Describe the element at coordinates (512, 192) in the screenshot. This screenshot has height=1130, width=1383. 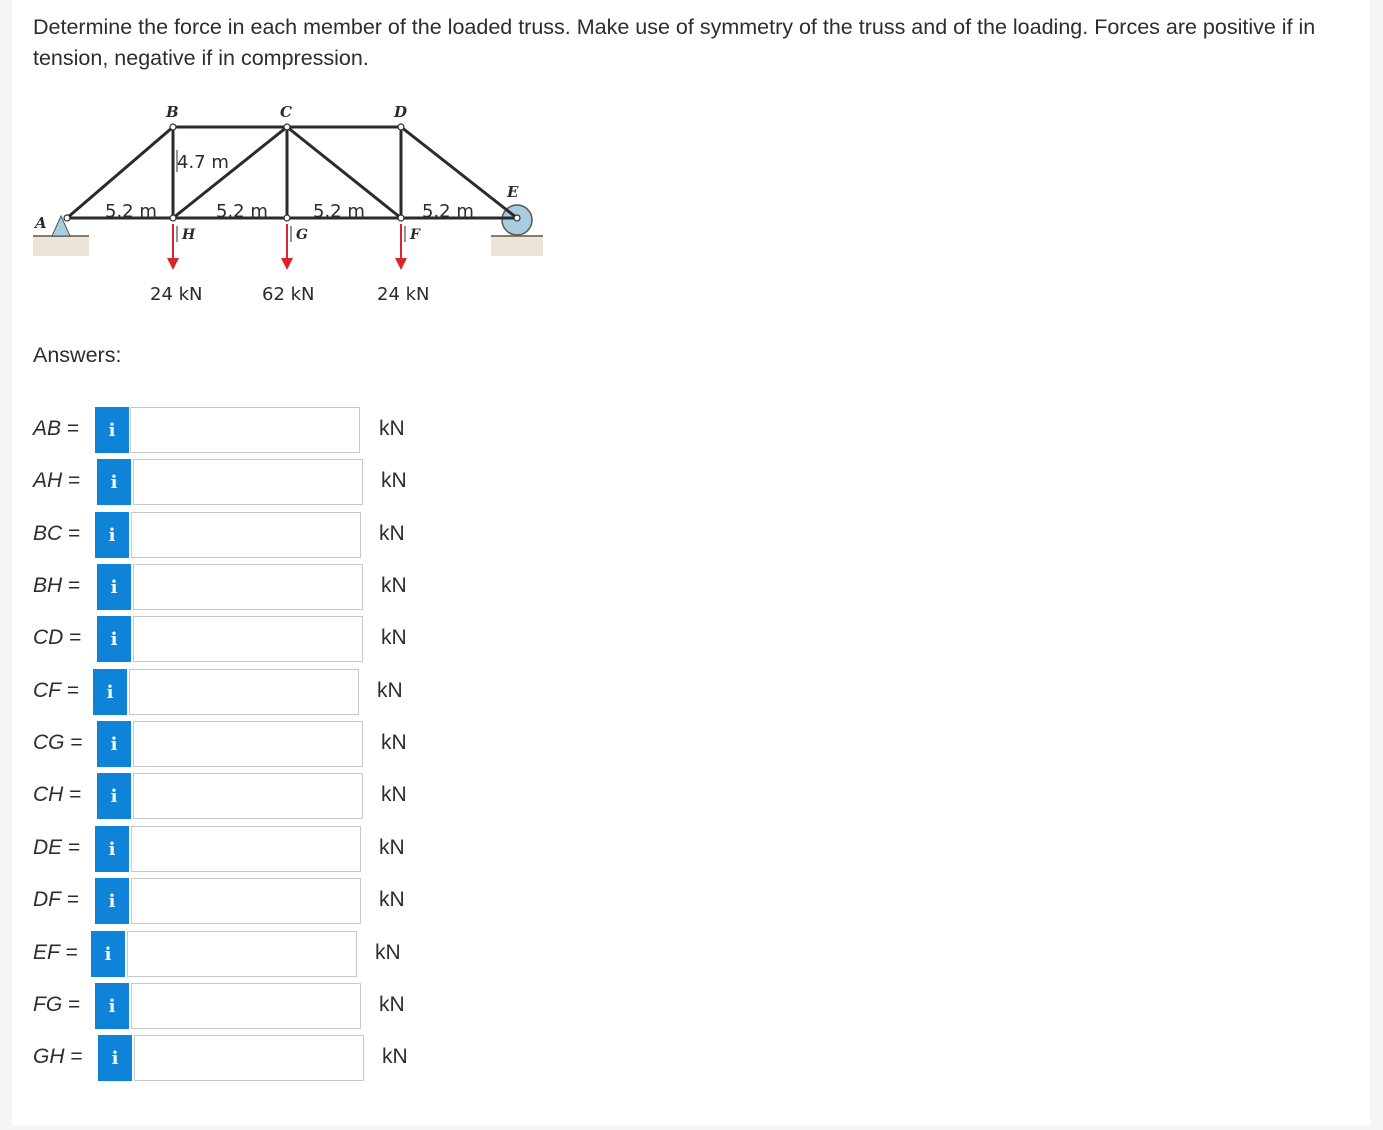
I see `node-label-E: E` at that location.